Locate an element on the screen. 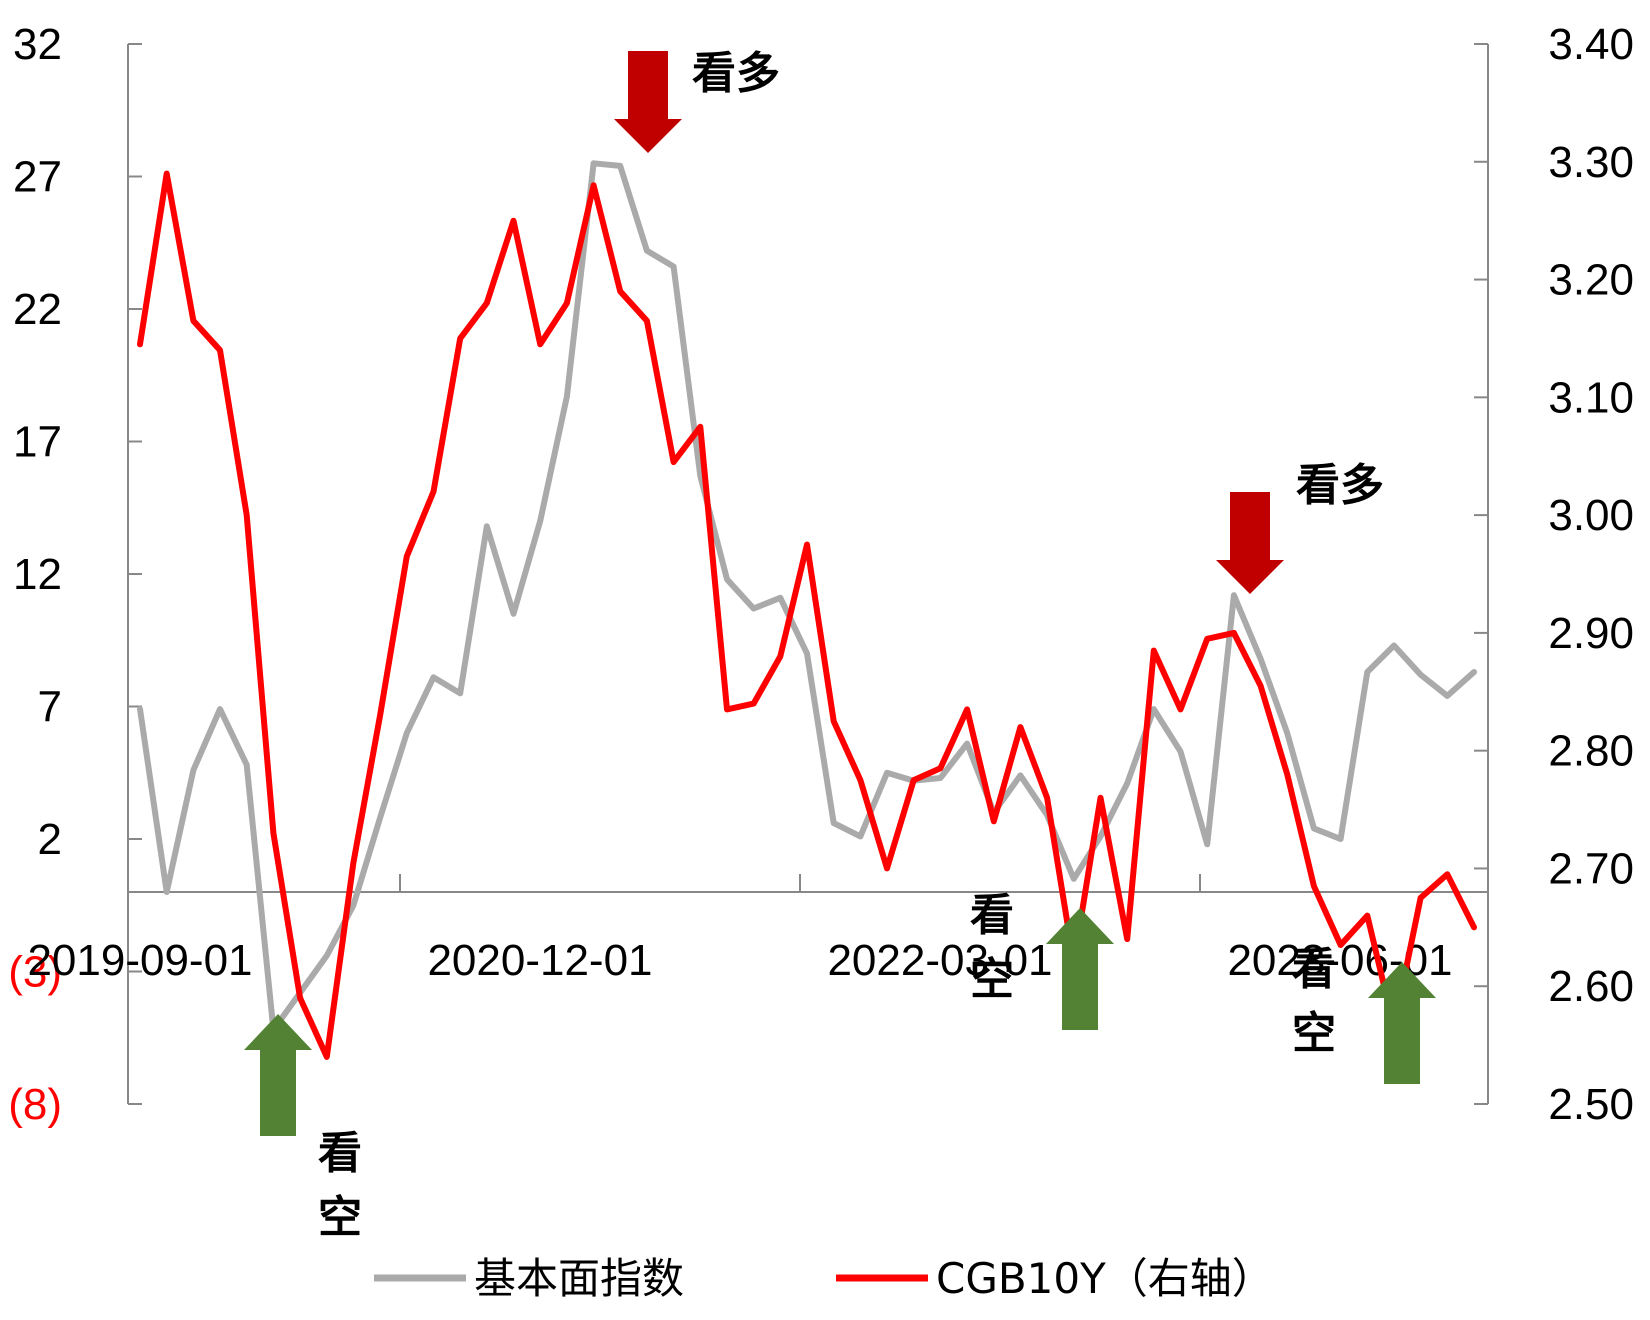 Image resolution: width=1650 pixels, height=1320 pixels. right-tick-label: 3.20 is located at coordinates (1591, 280).